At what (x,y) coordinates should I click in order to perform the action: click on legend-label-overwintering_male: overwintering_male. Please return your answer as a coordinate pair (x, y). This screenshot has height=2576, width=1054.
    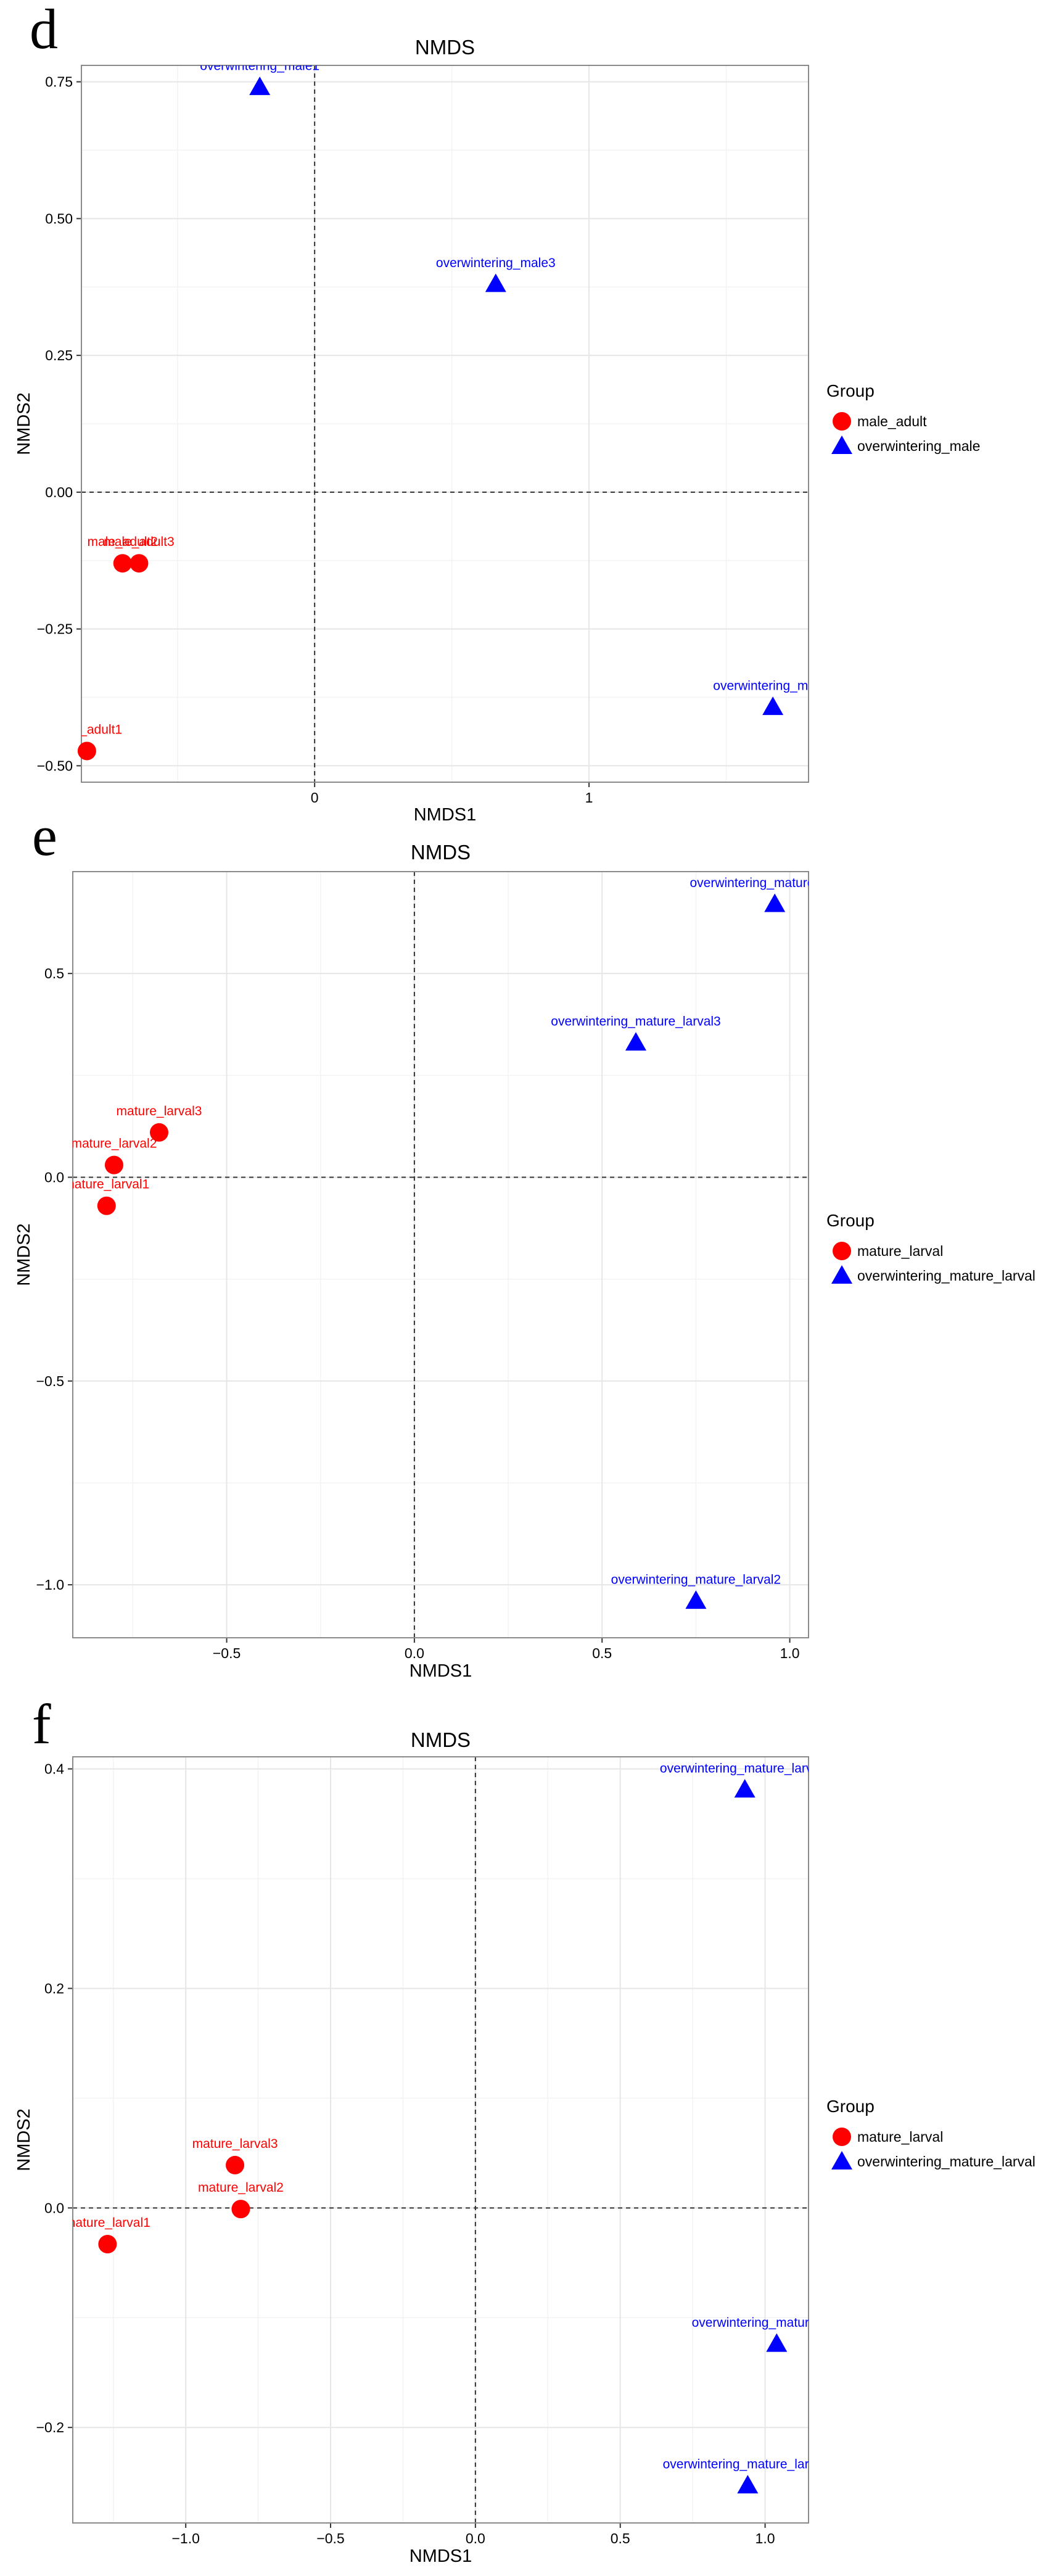
    Looking at the image, I should click on (918, 446).